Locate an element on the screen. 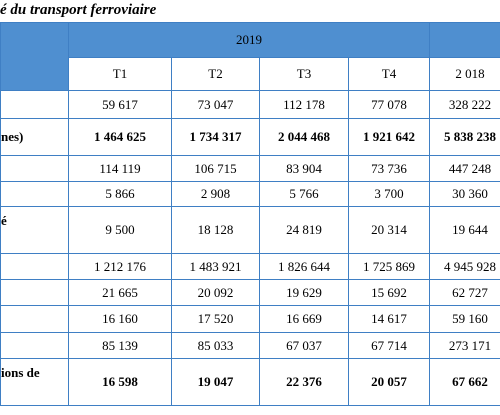 This screenshot has height=415, width=500. row-label: nes) is located at coordinates (34, 137).